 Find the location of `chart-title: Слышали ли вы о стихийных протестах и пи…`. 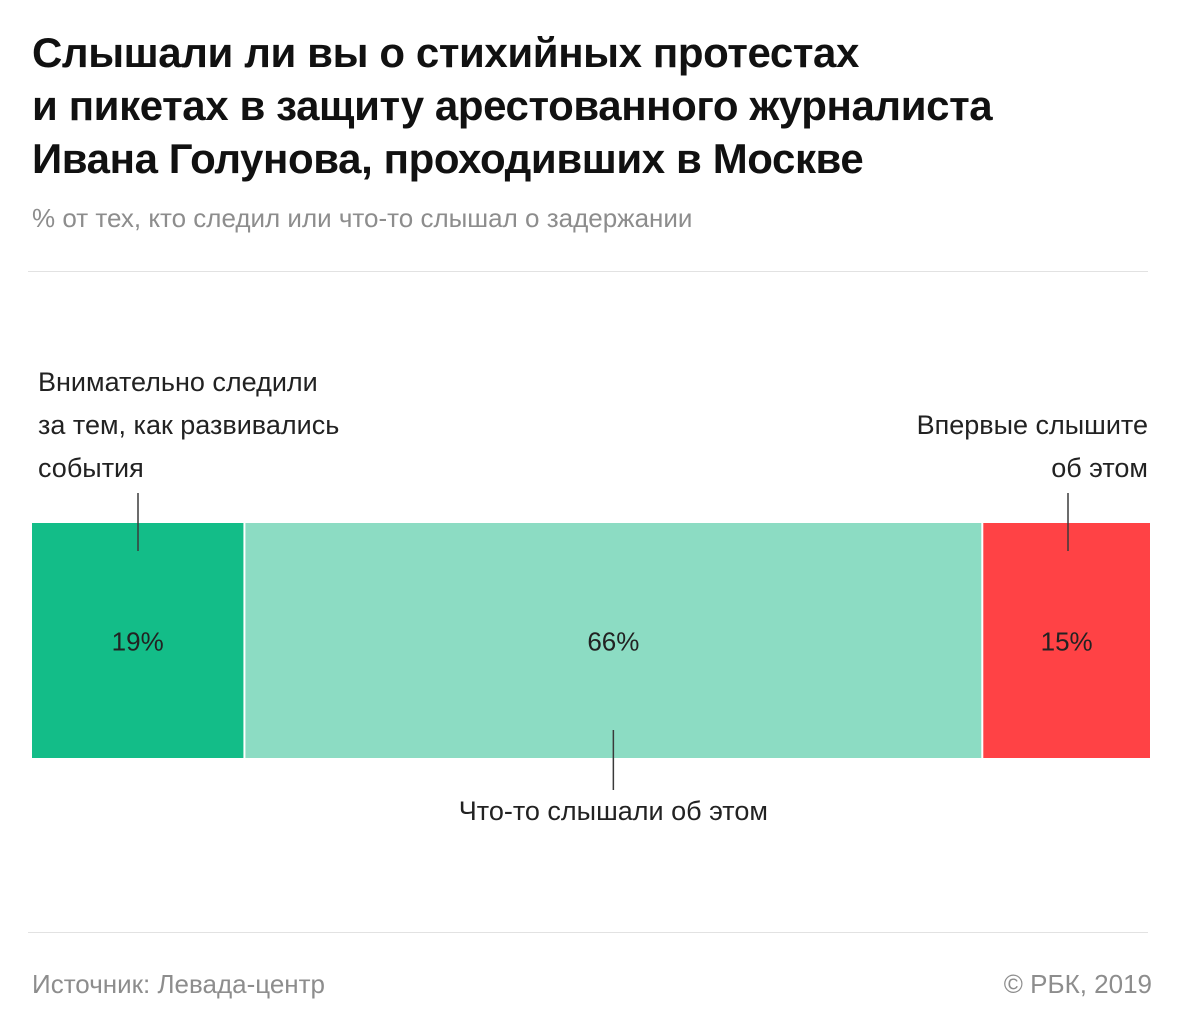

chart-title: Слышали ли вы о стихийных протестах и пи… is located at coordinates (597, 105).